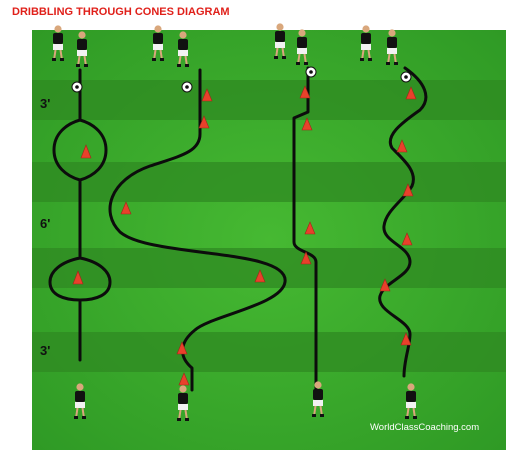 The image size is (506, 451). What do you see at coordinates (45, 103) in the screenshot?
I see `distance-label-top: 3'` at bounding box center [45, 103].